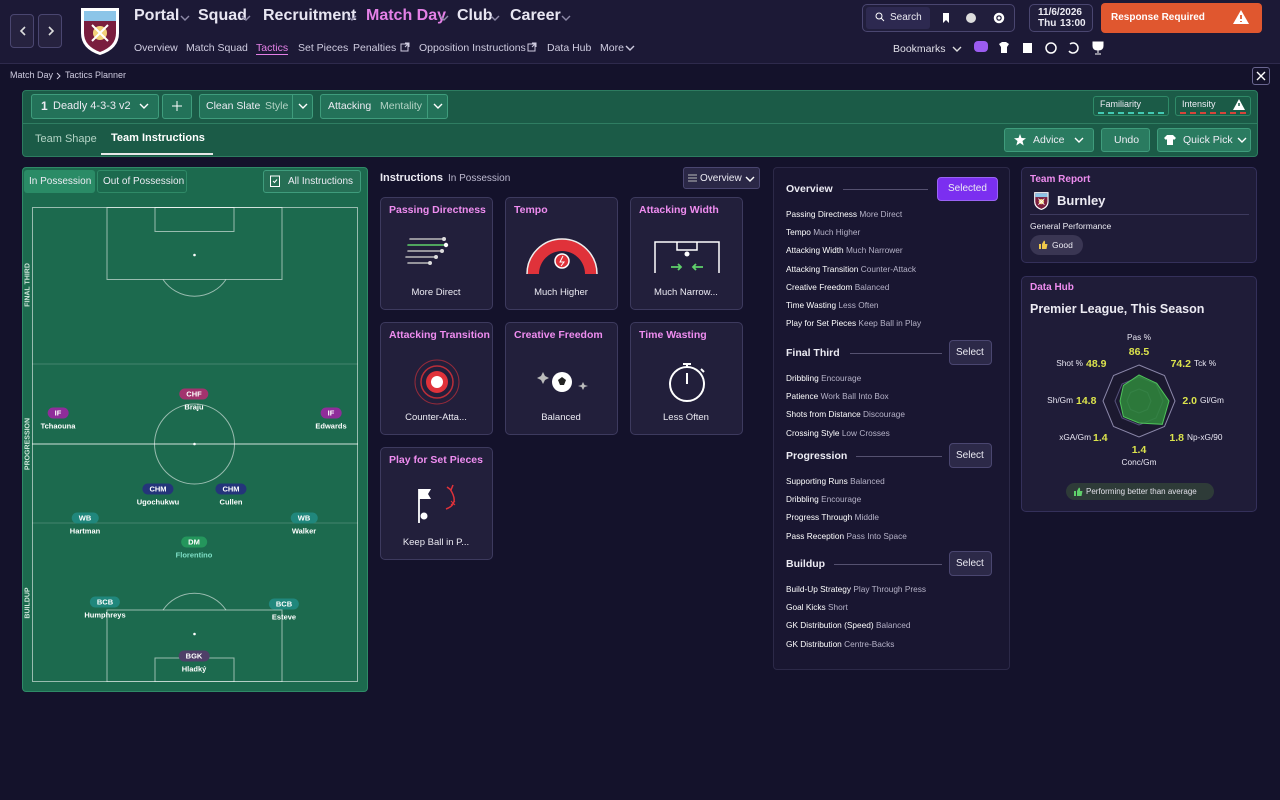 The width and height of the screenshot is (1280, 800). I want to click on tactic-dropdown, so click(95, 106).